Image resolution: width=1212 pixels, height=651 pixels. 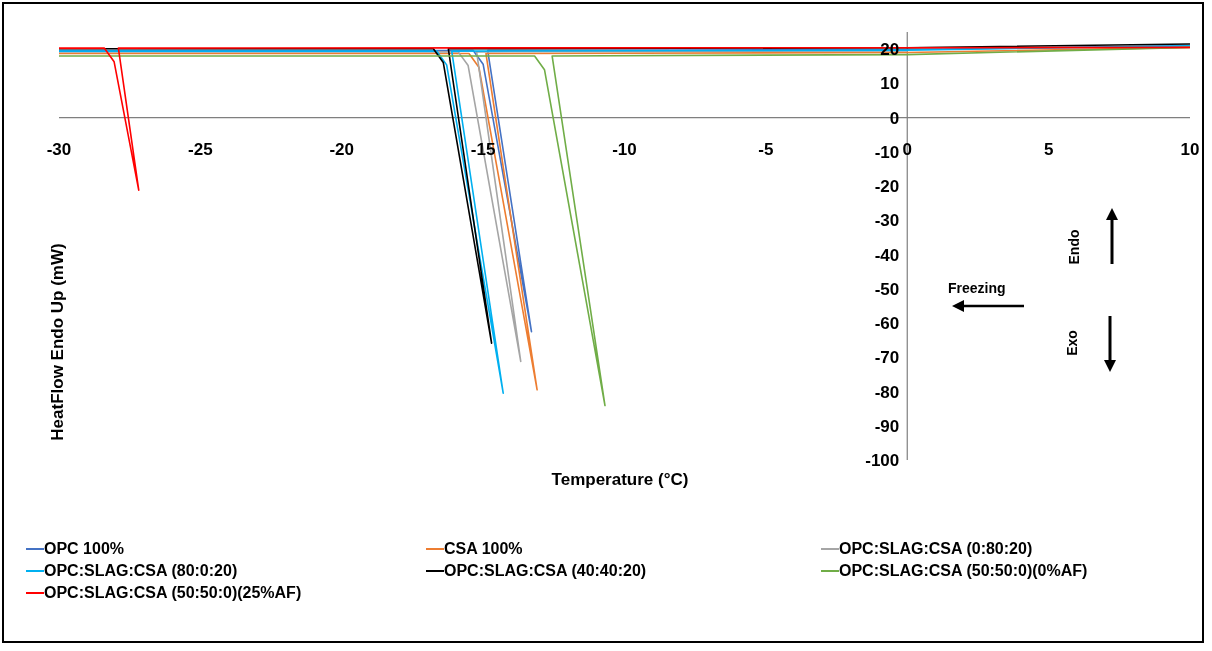 I want to click on x-tick-label: -25, so click(x=200, y=149).